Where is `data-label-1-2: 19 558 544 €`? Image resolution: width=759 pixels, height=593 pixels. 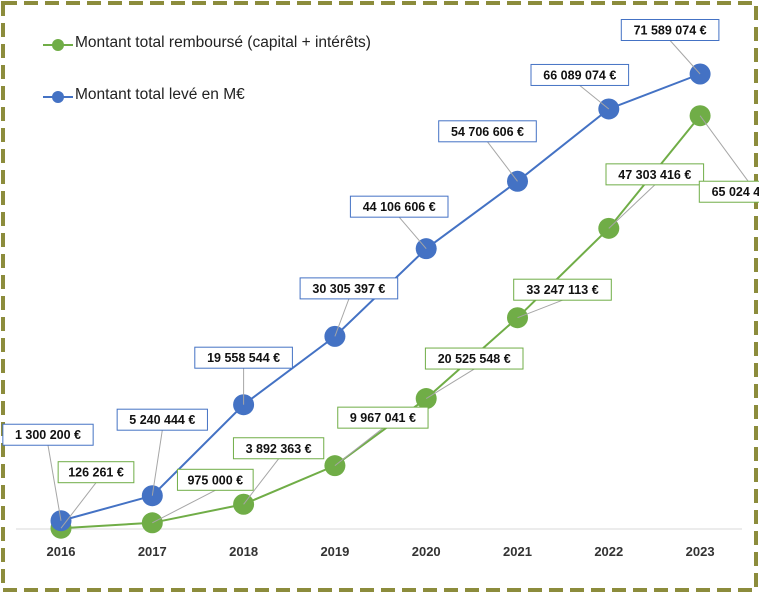 data-label-1-2: 19 558 544 € is located at coordinates (243, 358).